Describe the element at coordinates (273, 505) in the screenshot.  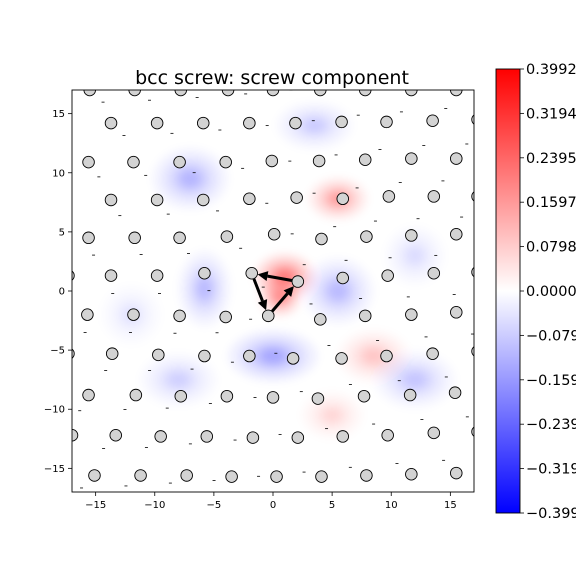
I see `x-tick-label: 0` at that location.